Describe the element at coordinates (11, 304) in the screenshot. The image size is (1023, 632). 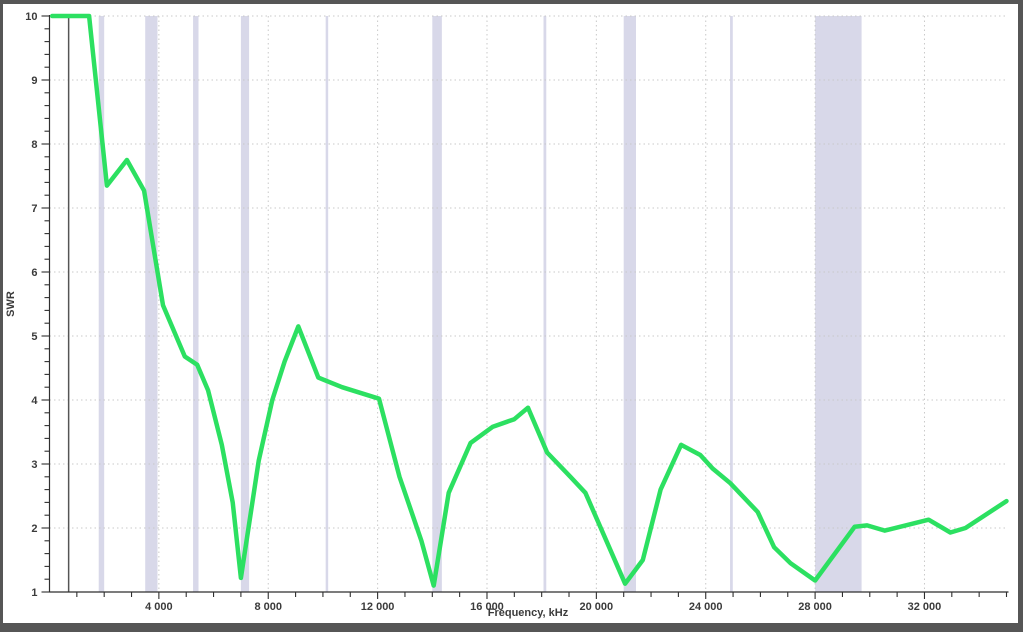
I see `y-axis-title: SWR` at that location.